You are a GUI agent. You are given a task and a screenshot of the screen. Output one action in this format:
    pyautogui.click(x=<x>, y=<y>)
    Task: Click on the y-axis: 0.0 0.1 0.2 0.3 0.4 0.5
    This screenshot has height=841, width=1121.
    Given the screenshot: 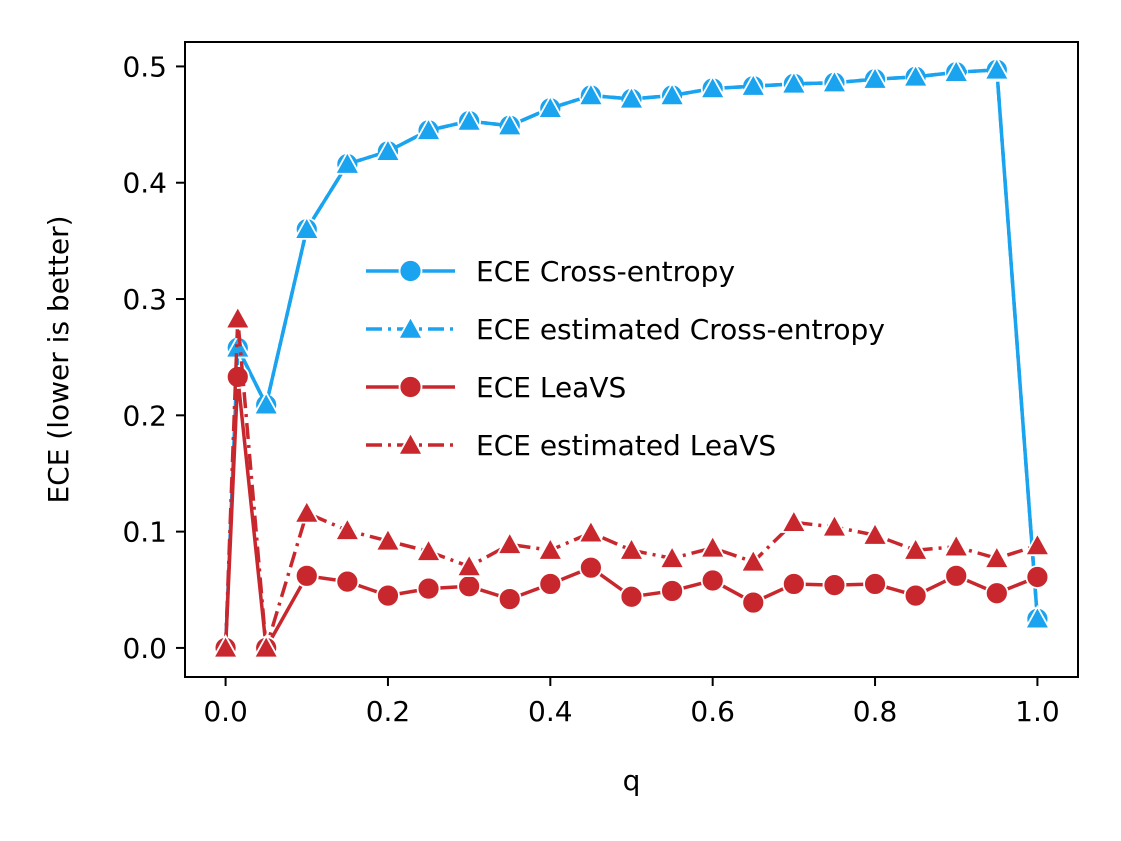 What is the action you would take?
    pyautogui.click(x=153, y=357)
    